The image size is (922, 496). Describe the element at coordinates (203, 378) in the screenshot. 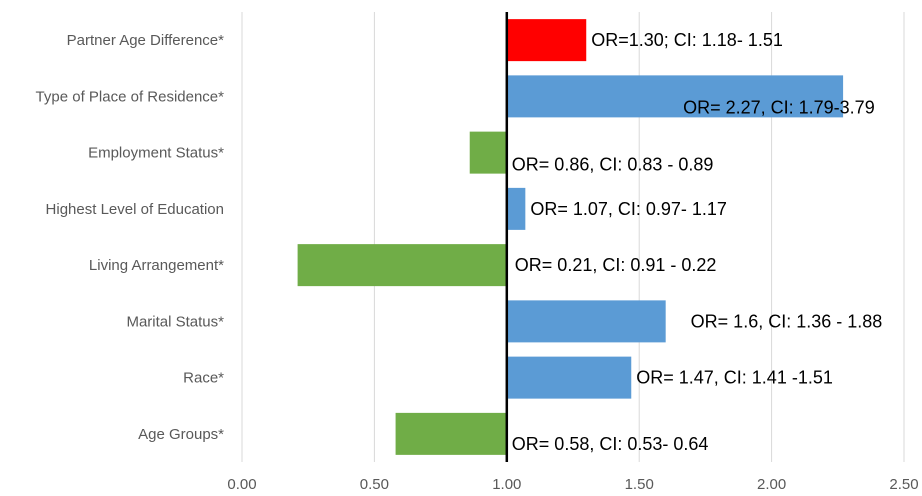

I see `category-label-6: Race*` at that location.